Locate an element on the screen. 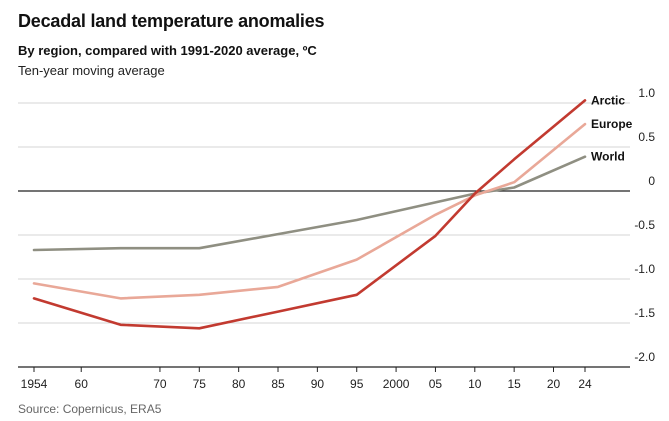 This screenshot has width=669, height=421. y-axis: 1.0 0.5 0 -0.5 -1.0 -1.5 -2.0 is located at coordinates (644, 225).